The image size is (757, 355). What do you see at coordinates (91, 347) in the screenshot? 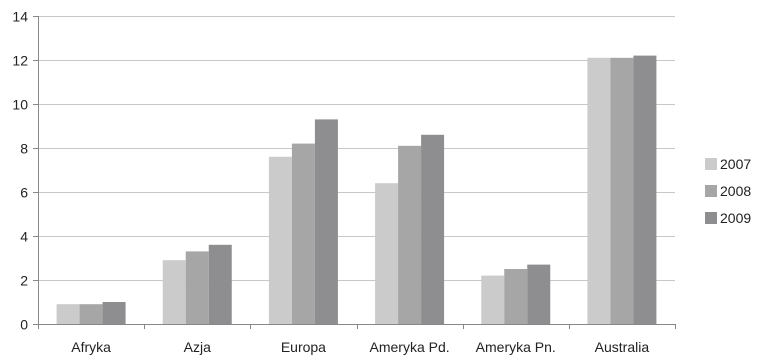
I see `x-tick-label: Afryka` at bounding box center [91, 347].